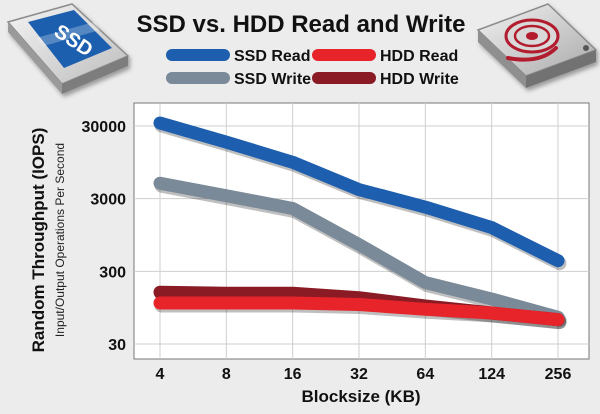 Image resolution: width=600 pixels, height=414 pixels. Describe the element at coordinates (419, 56) in the screenshot. I see `legend-label-hdd-read: HDD Read` at that location.